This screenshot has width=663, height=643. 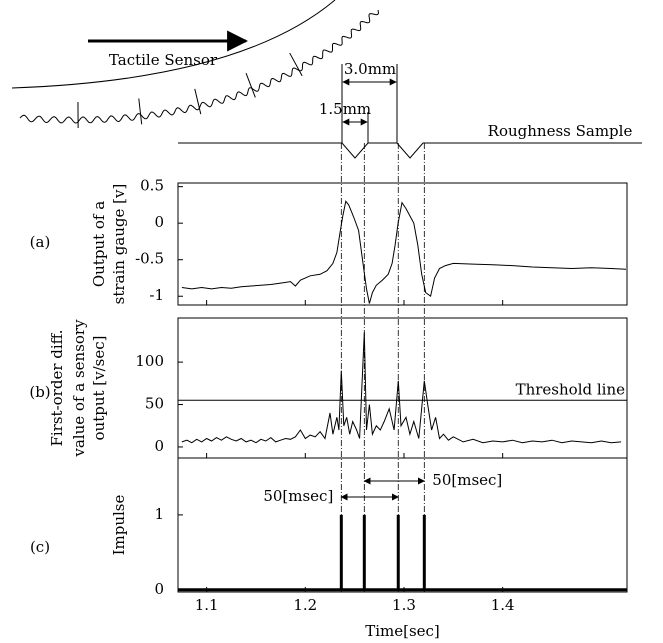 What do you see at coordinates (571, 389) in the screenshot?
I see `threshold-label: Threshold line` at bounding box center [571, 389].